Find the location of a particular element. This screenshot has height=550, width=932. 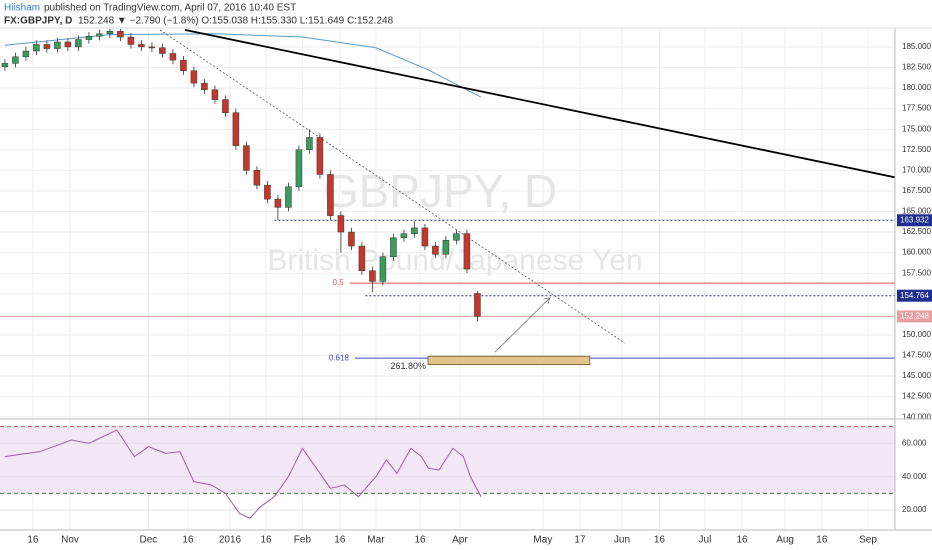

symbol: FX:GBPJPY, D is located at coordinates (38, 21).